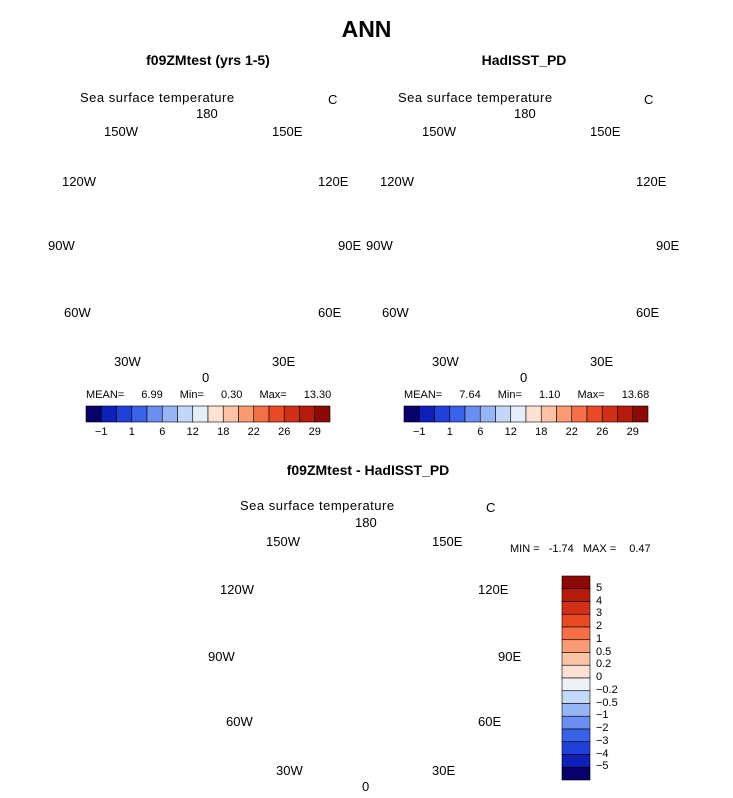  I want to click on colorbar-obs, so click(526, 414).